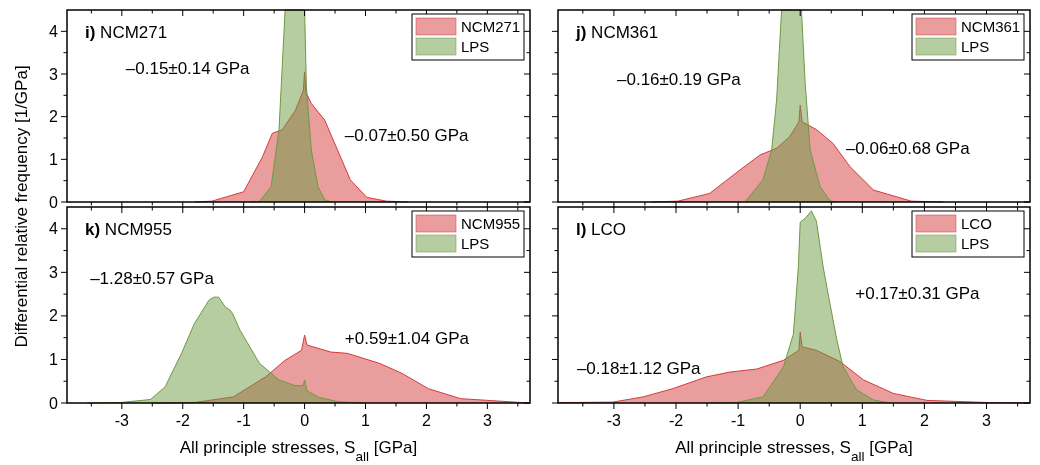 Image resolution: width=1040 pixels, height=465 pixels. Describe the element at coordinates (126, 32) in the screenshot. I see `text: i) NCM271` at that location.